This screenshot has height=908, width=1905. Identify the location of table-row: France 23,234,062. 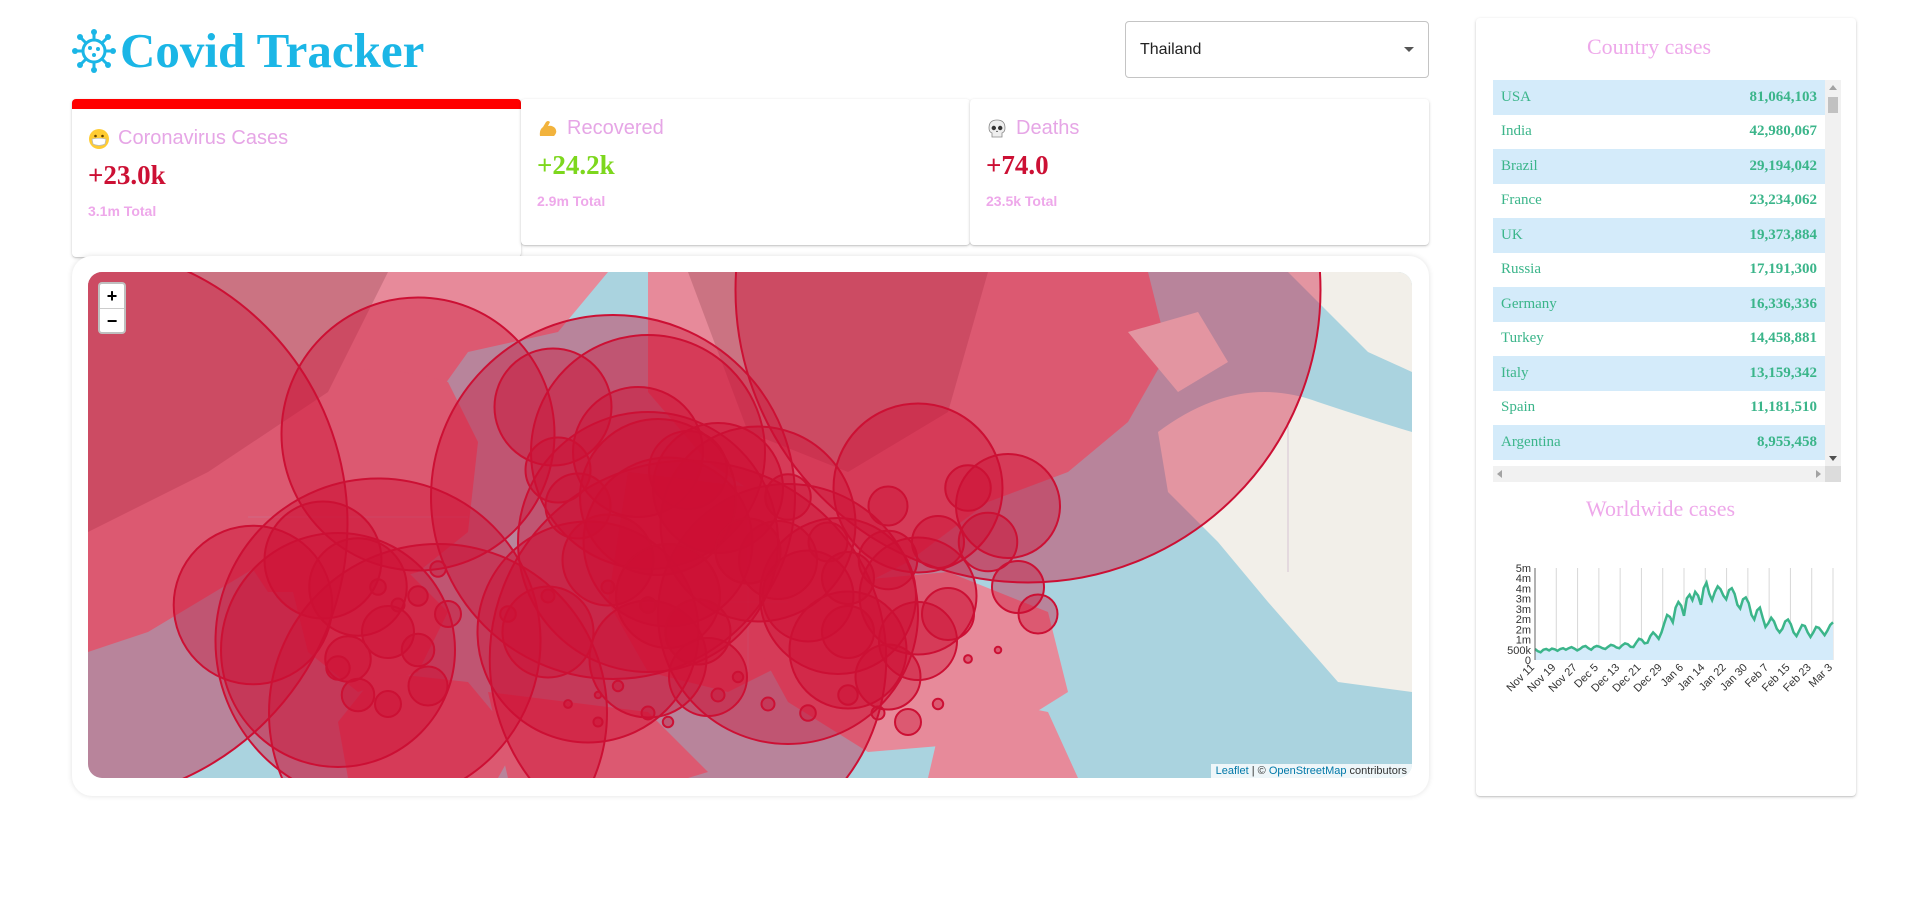
(1659, 201).